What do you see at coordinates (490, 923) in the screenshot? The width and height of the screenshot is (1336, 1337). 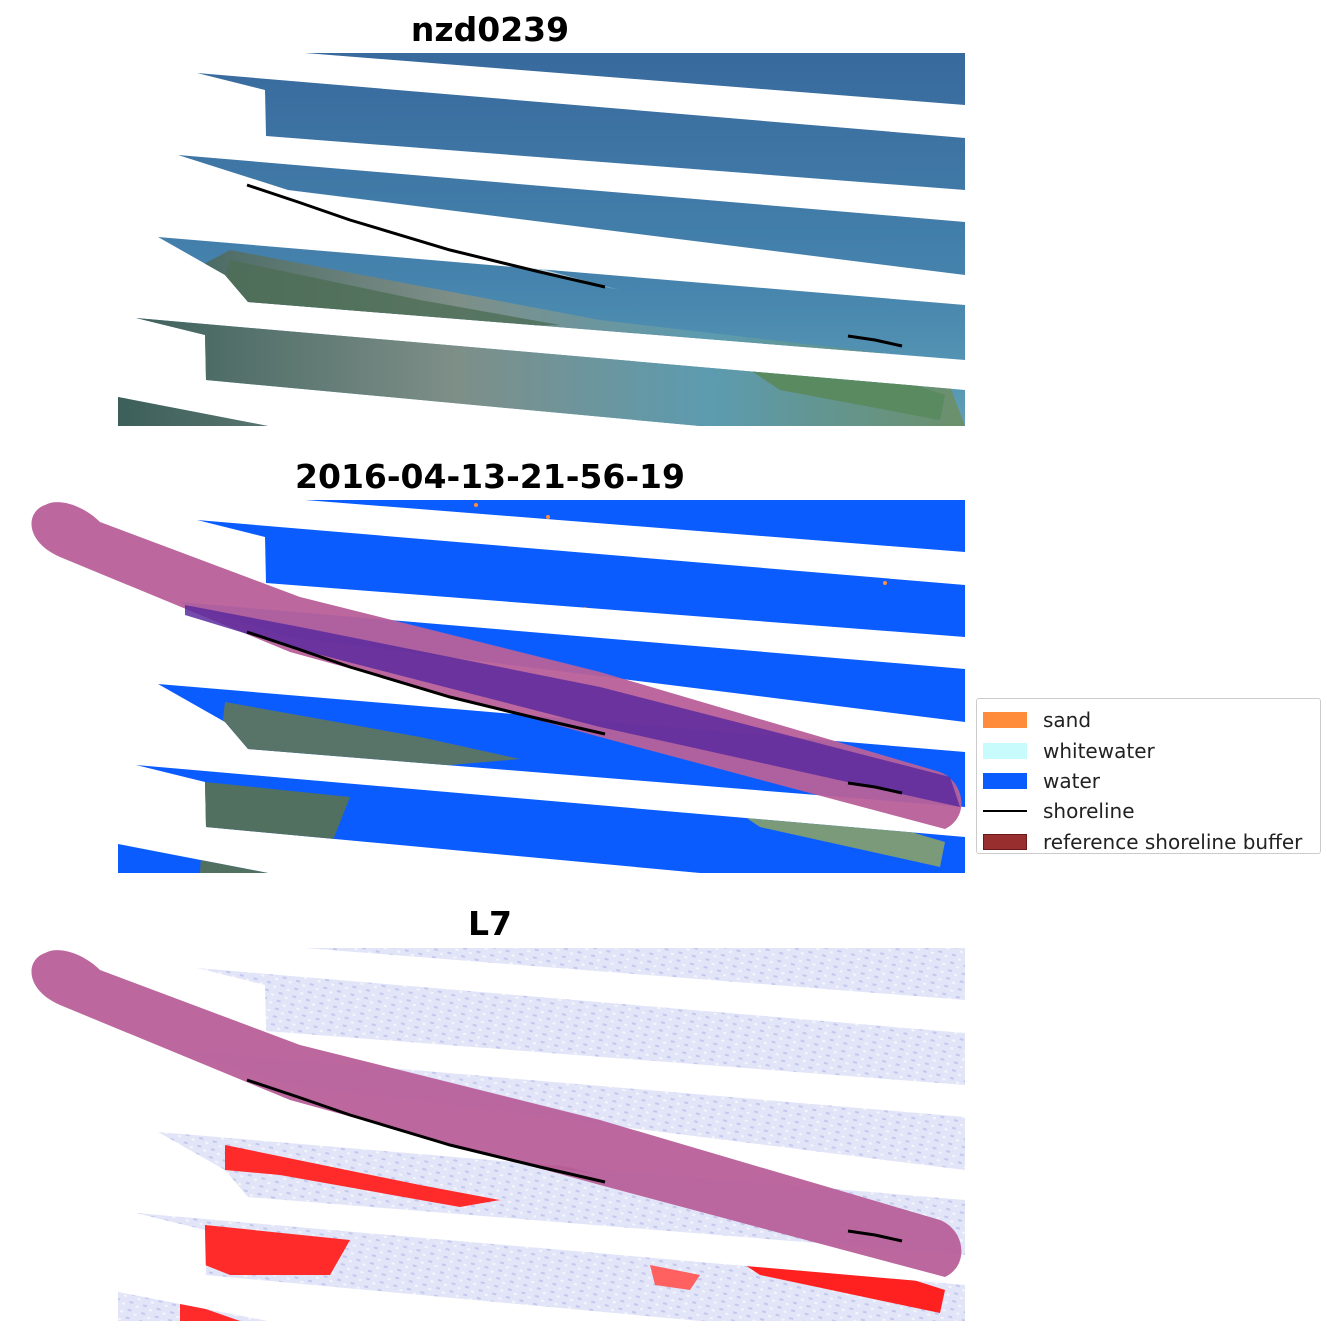 I see `panel-title-index: L7` at bounding box center [490, 923].